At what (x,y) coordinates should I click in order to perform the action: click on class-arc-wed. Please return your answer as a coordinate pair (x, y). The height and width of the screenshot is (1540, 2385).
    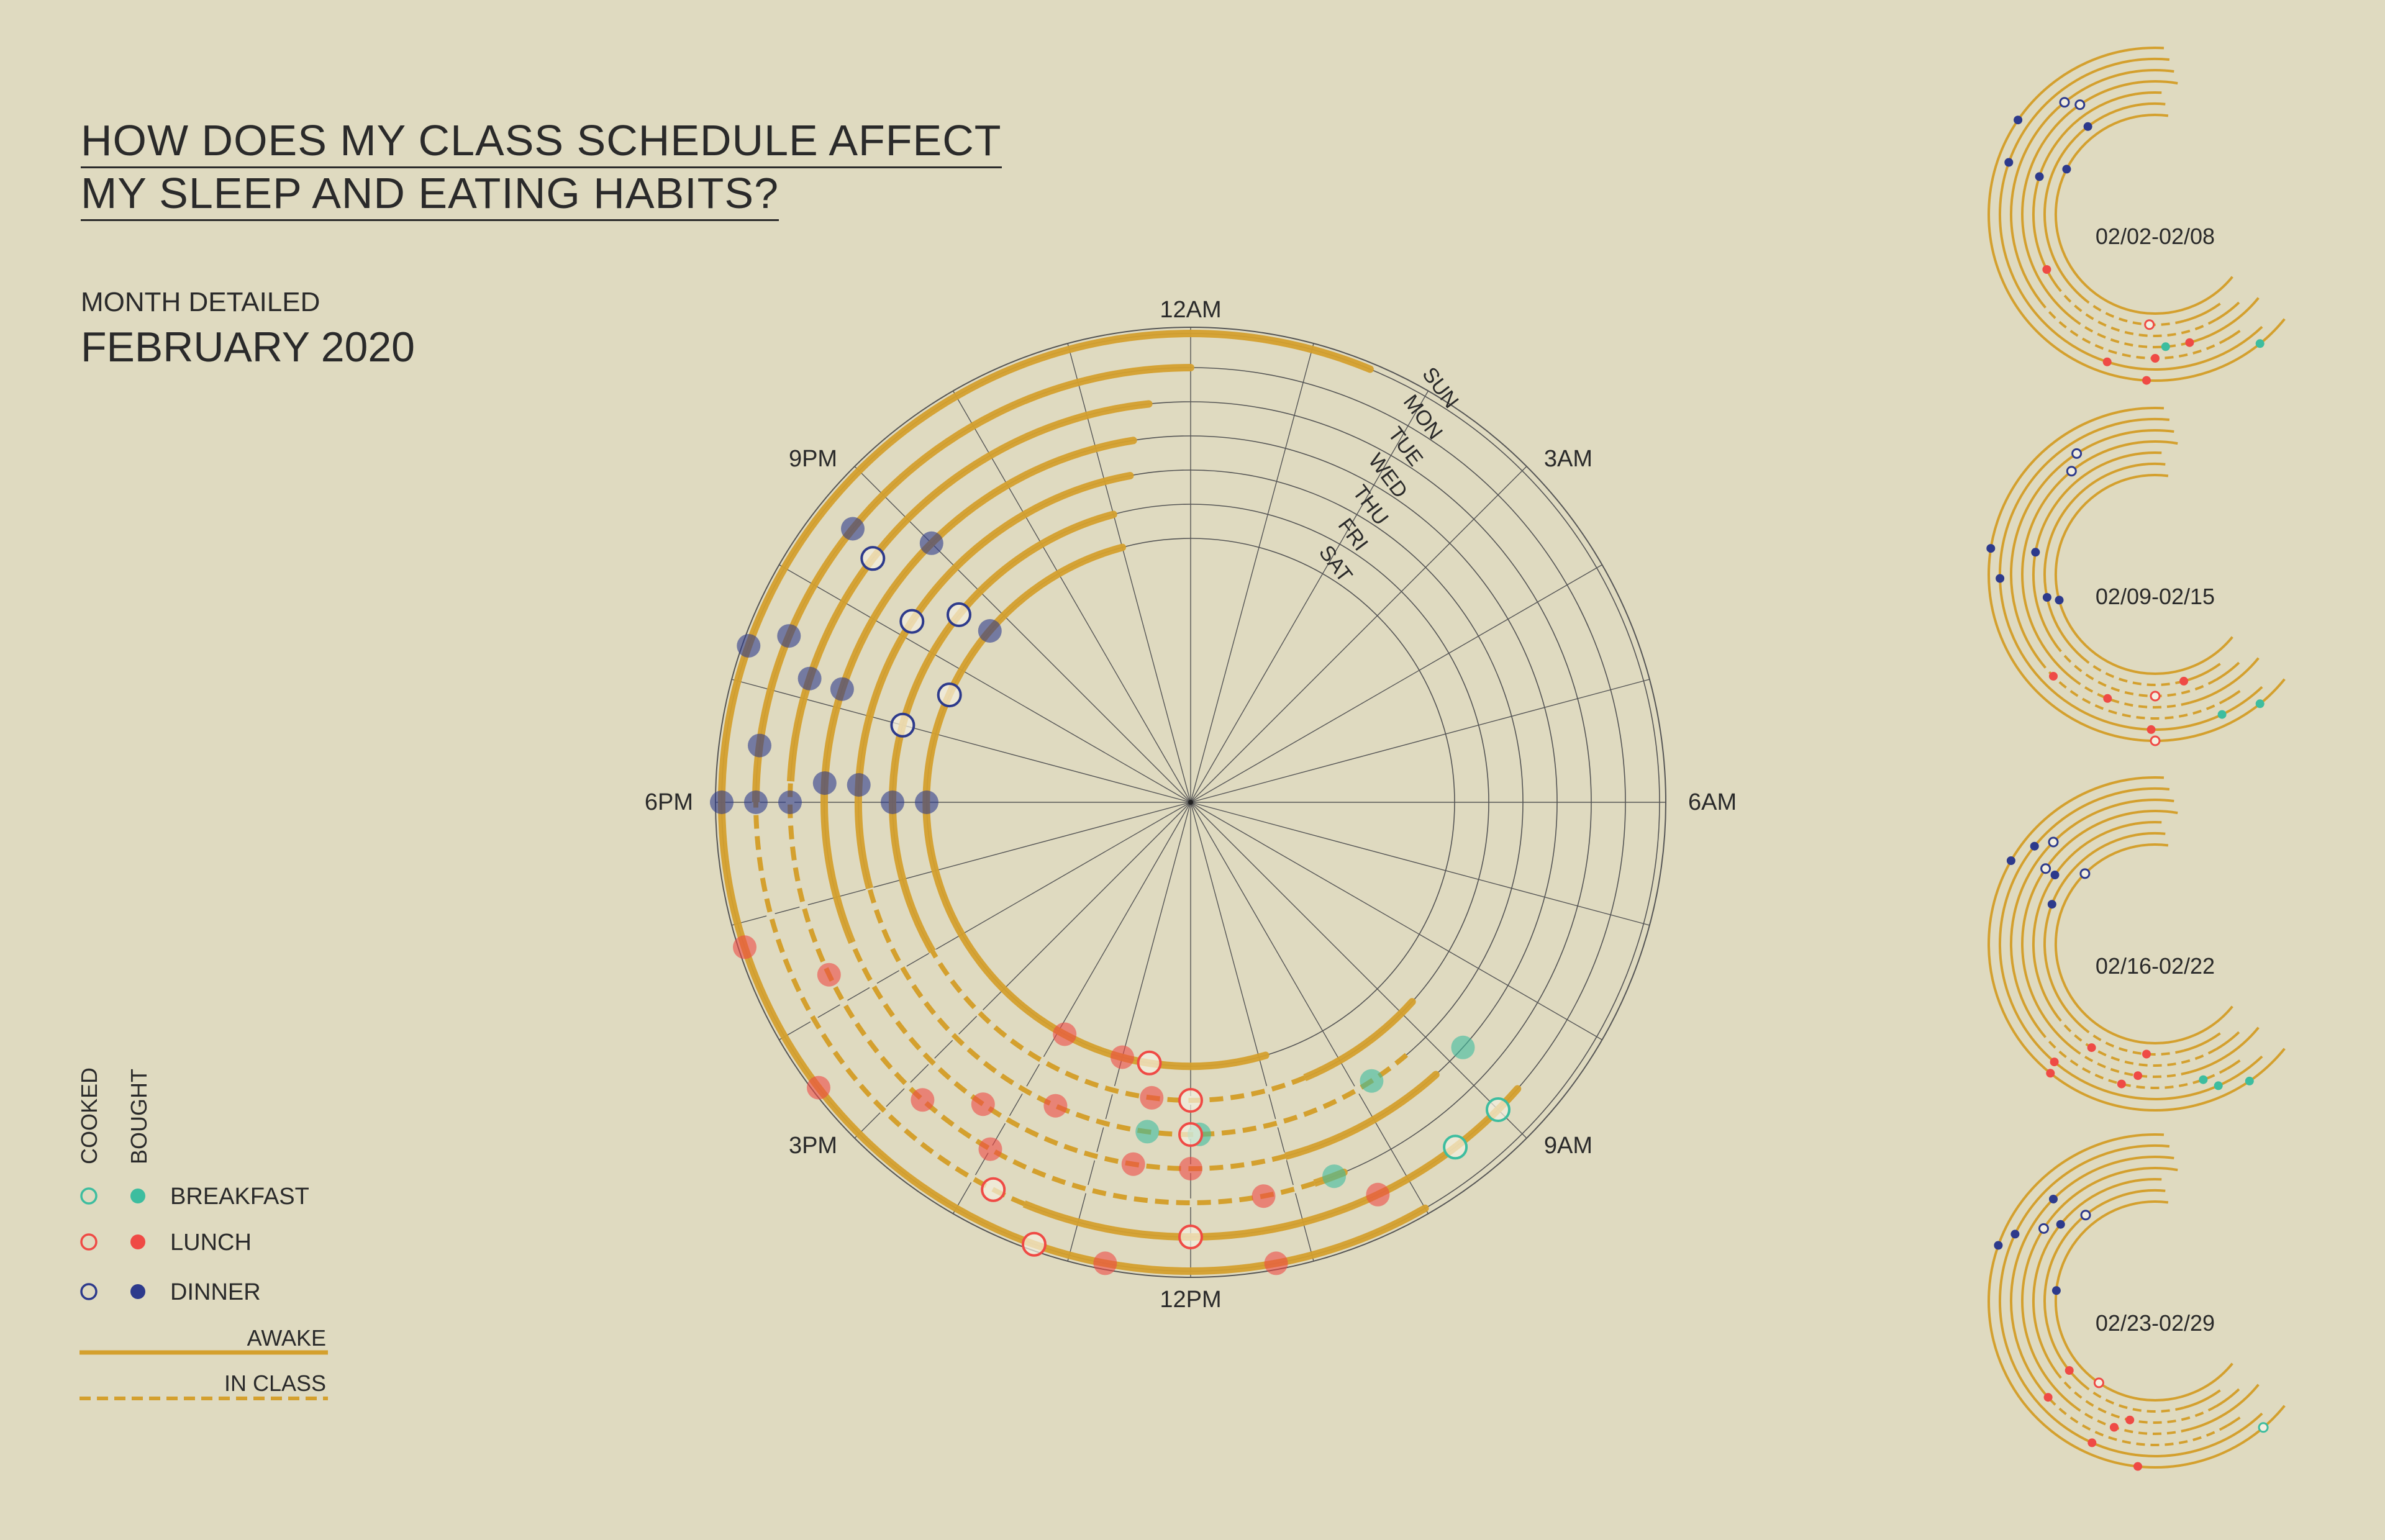
    Looking at the image, I should click on (1068, 1056).